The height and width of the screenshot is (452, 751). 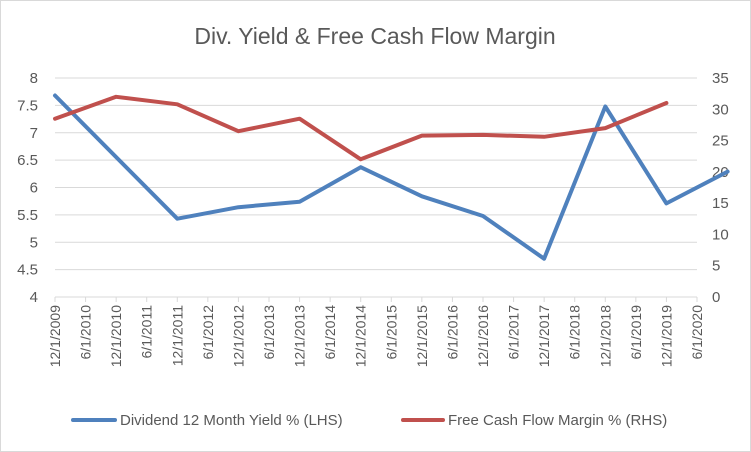 What do you see at coordinates (716, 266) in the screenshot?
I see `right-tick-label: 5` at bounding box center [716, 266].